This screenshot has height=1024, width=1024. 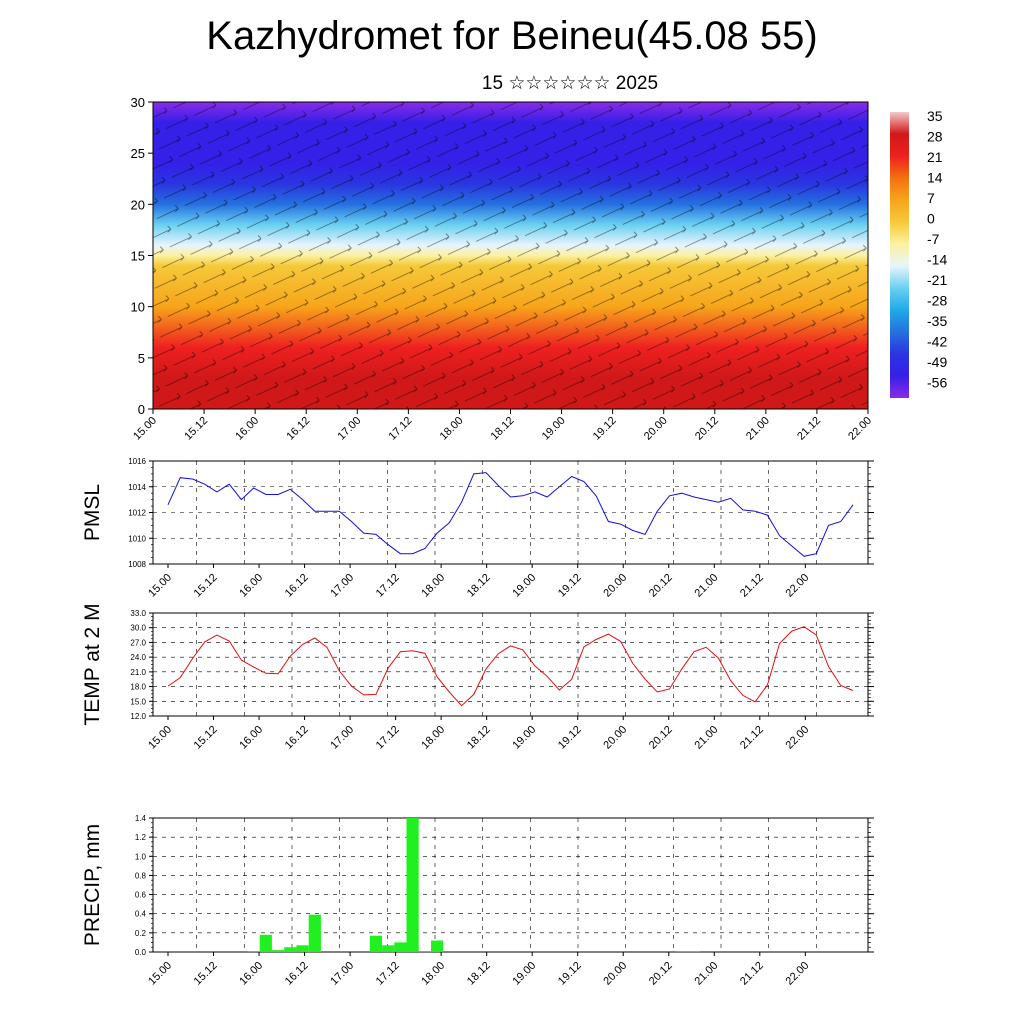 I want to click on y-tick-label: 0.6, so click(x=141, y=895).